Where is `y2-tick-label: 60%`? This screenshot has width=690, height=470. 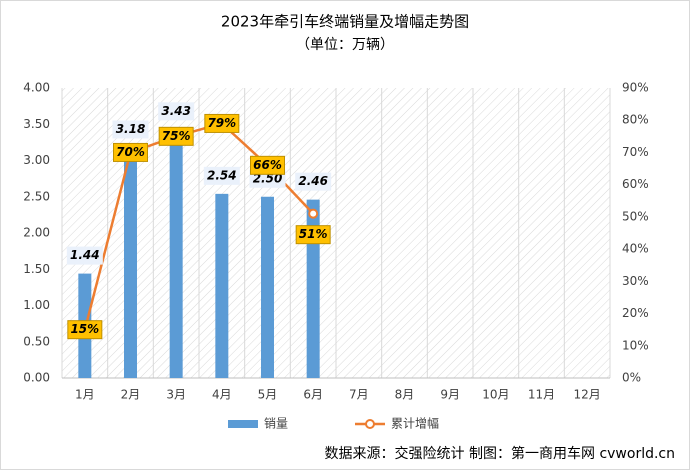 y2-tick-label: 60% is located at coordinates (635, 184).